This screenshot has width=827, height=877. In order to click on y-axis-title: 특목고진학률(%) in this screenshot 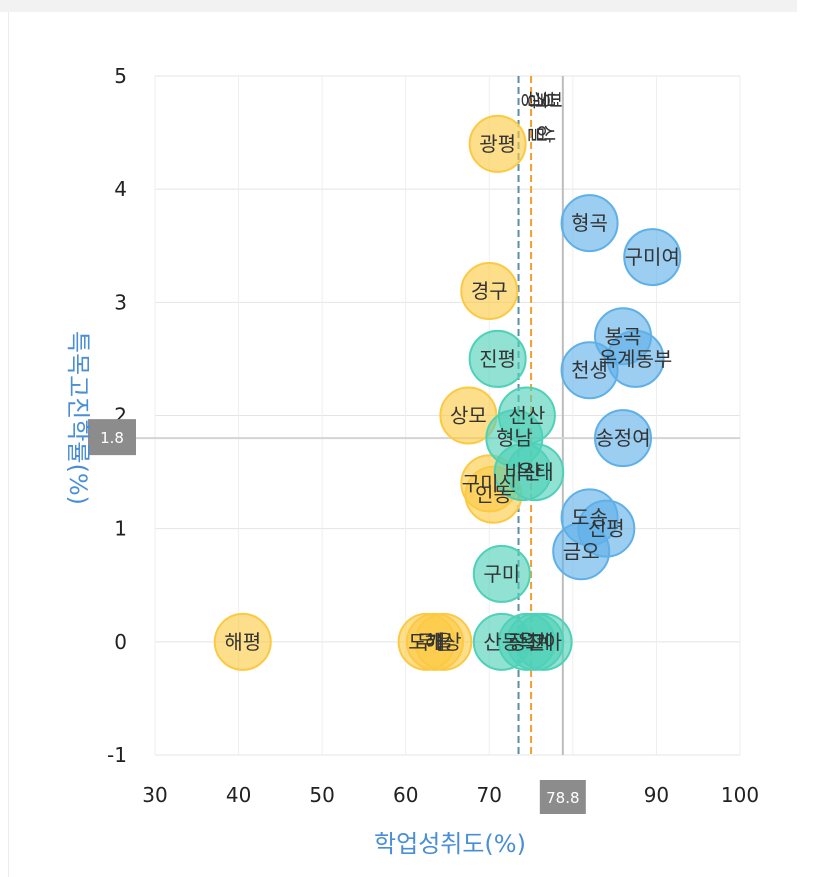, I will do `click(78, 418)`.